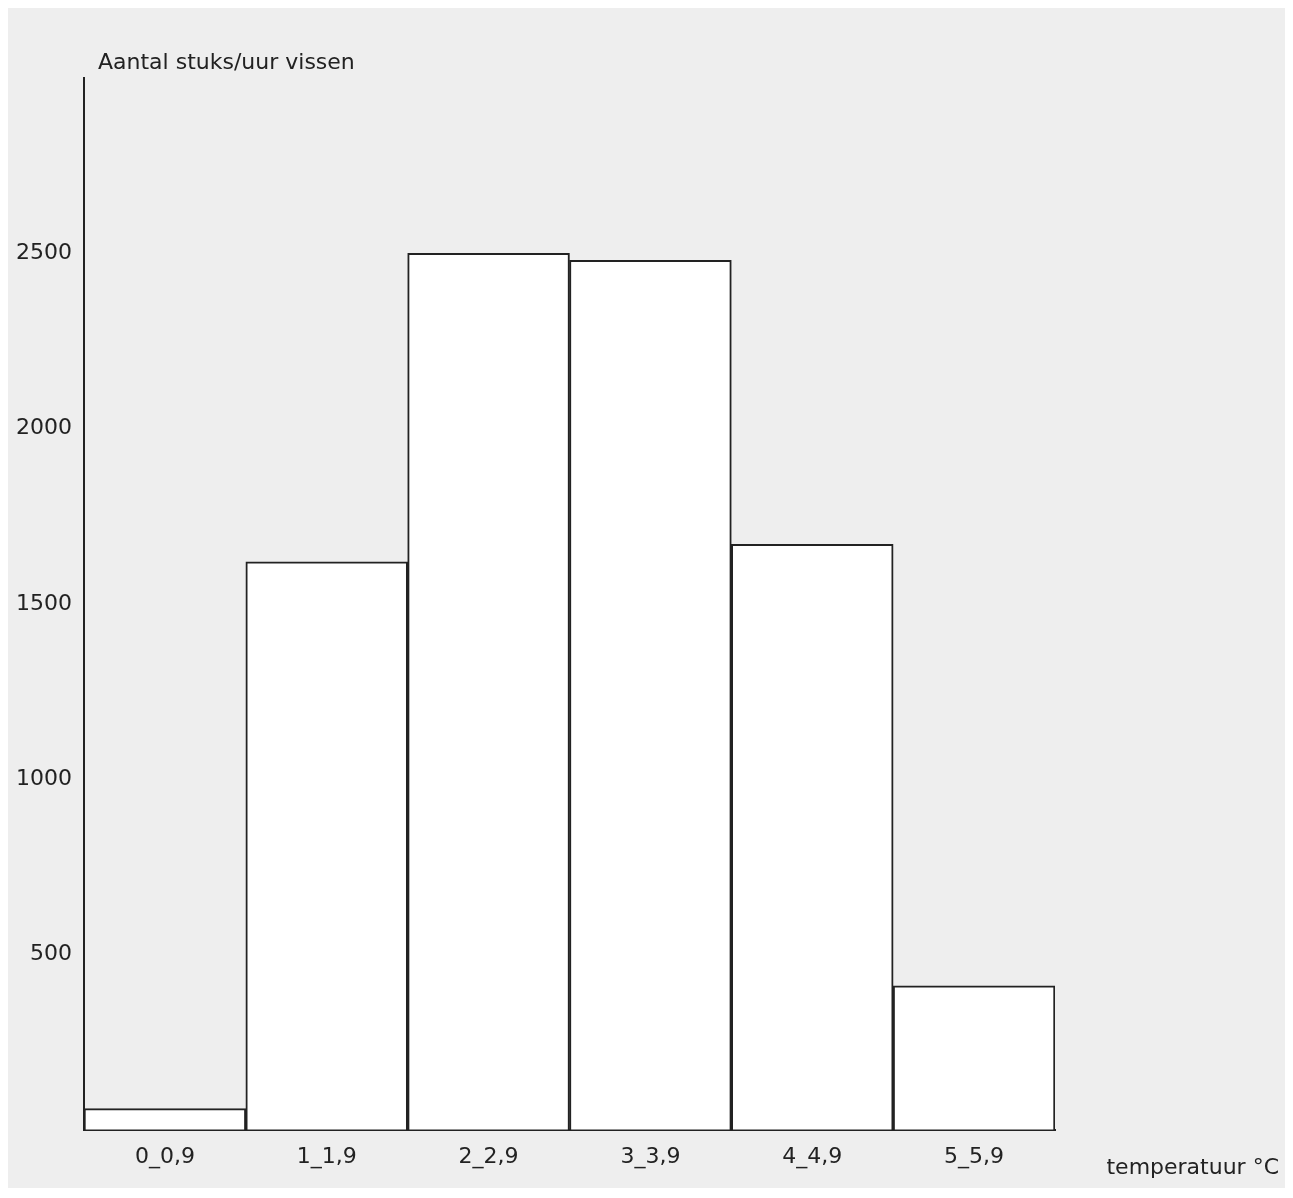  Describe the element at coordinates (43, 777) in the screenshot. I see `y-tick-label: 1000` at that location.